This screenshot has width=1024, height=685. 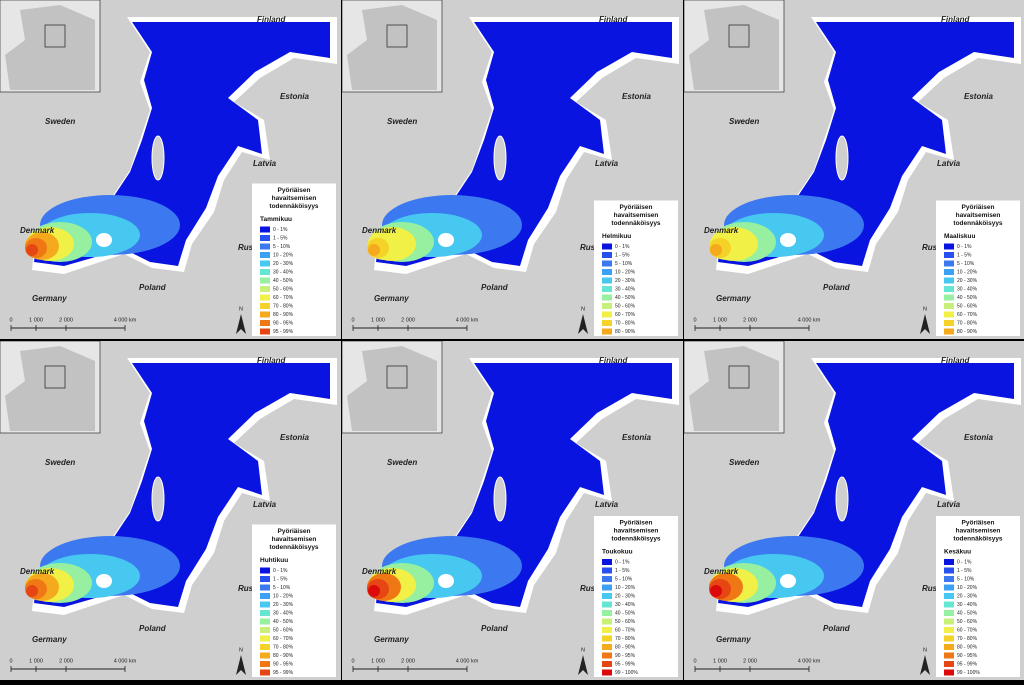 What do you see at coordinates (153, 628) in the screenshot?
I see `place-label: Poland` at bounding box center [153, 628].